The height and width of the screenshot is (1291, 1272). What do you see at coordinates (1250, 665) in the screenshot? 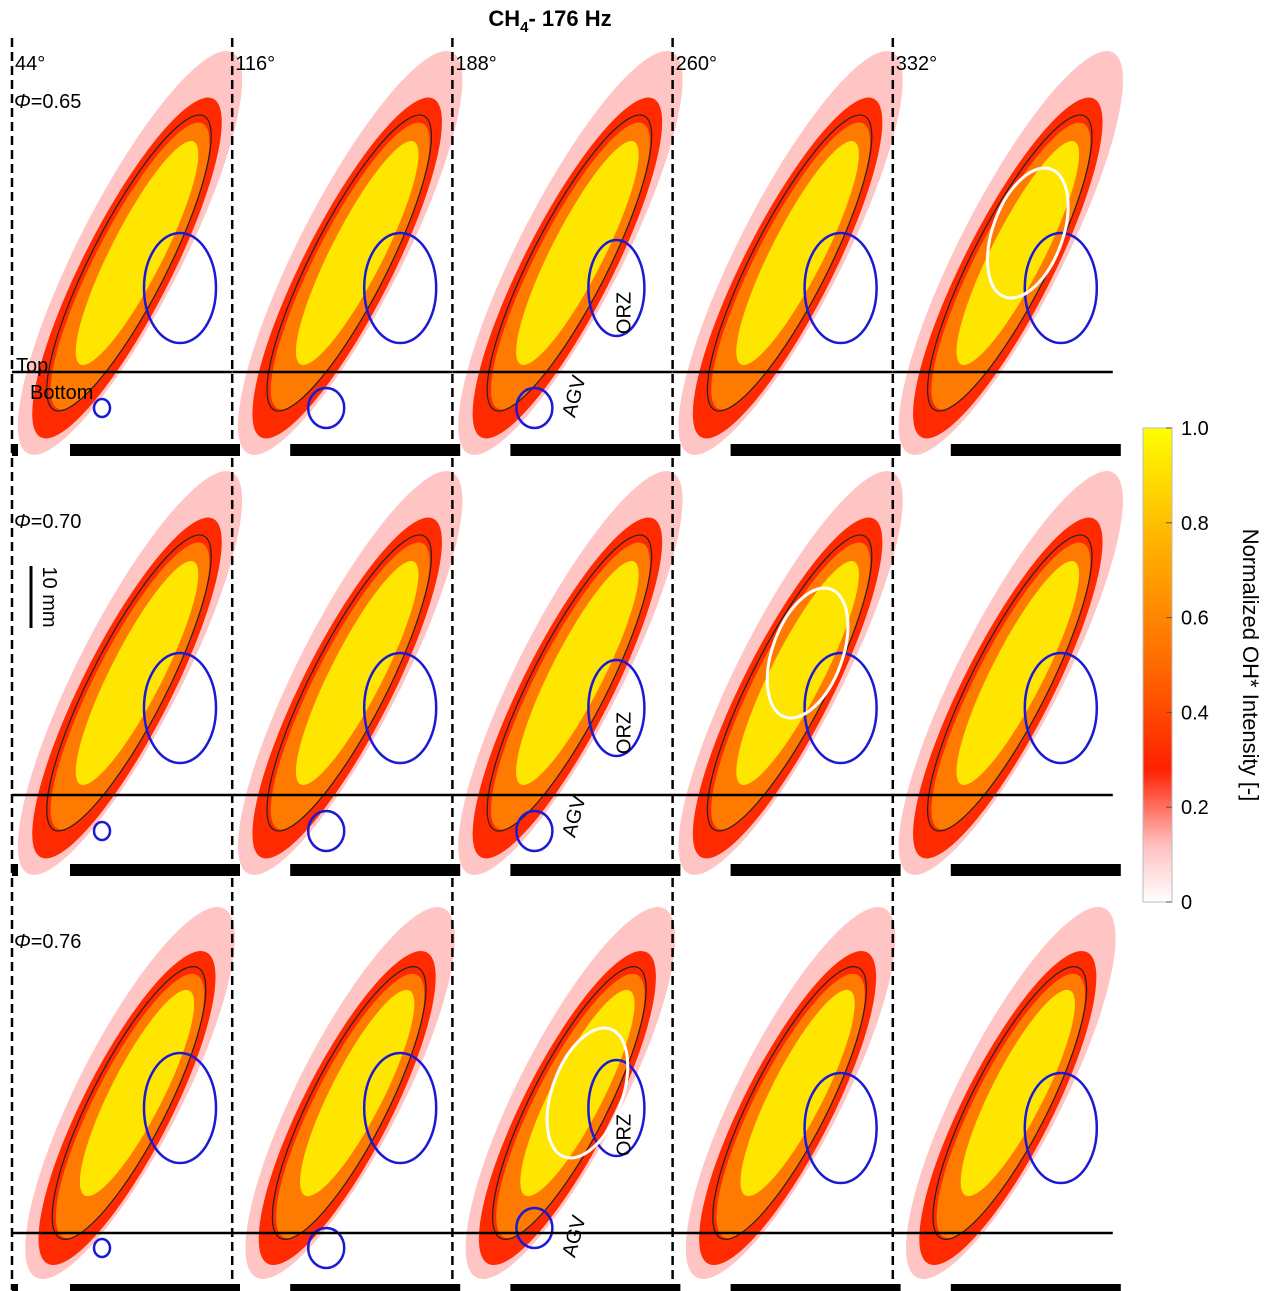
I see `colorbar-label: Normalized OH* Intensity [-]` at bounding box center [1250, 665].